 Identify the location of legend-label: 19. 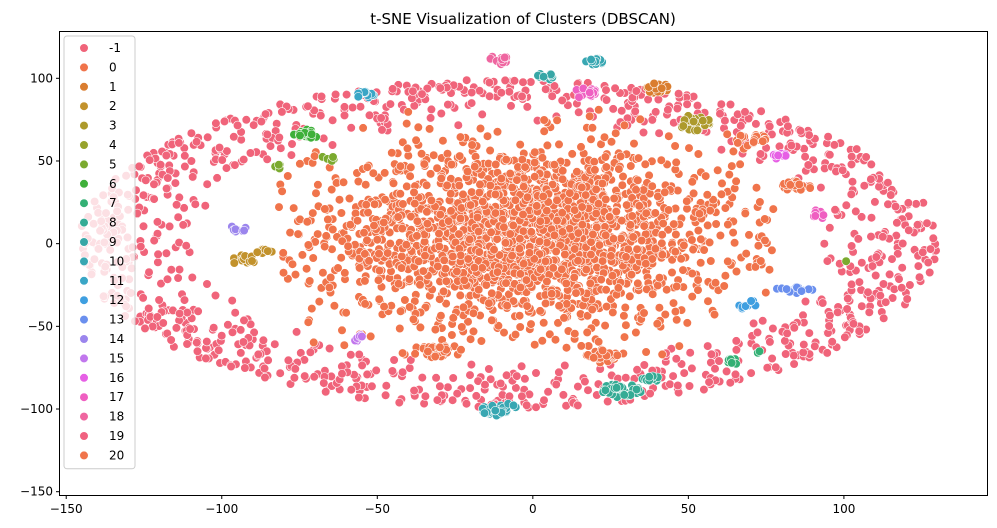
(116, 436).